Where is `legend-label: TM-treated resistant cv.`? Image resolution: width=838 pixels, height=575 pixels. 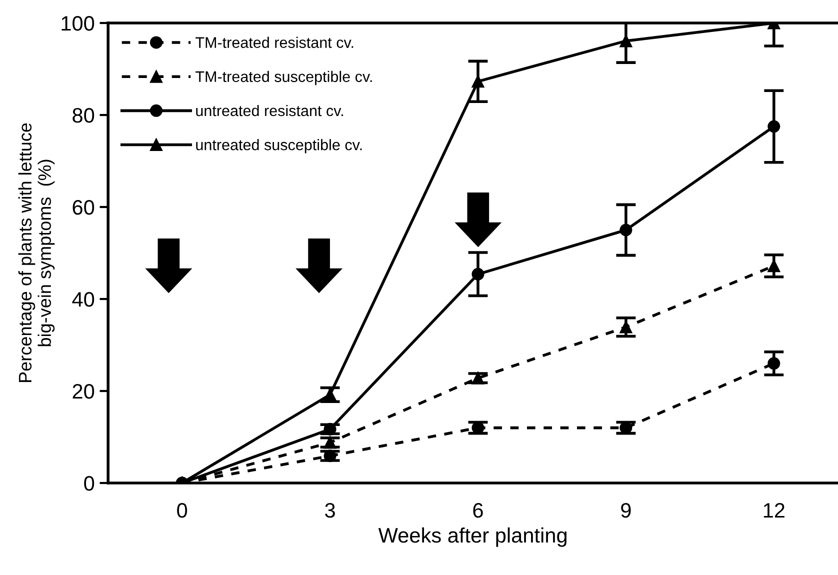 legend-label: TM-treated resistant cv. is located at coordinates (275, 42).